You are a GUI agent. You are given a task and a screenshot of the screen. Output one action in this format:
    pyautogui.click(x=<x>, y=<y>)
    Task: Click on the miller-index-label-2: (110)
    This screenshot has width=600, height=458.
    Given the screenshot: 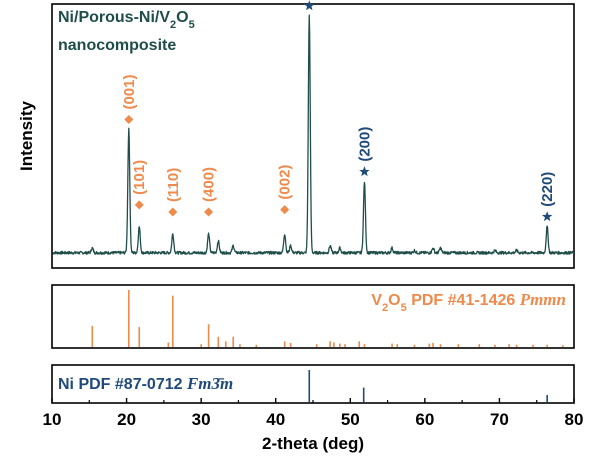 What is the action you would take?
    pyautogui.click(x=173, y=185)
    